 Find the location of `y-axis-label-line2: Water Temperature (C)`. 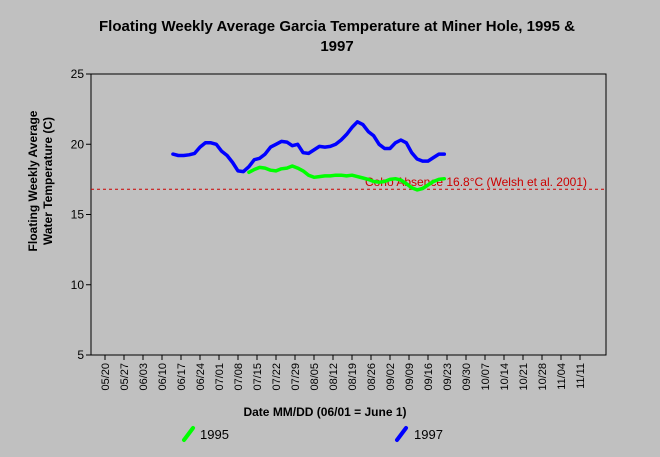

y-axis-label-line2: Water Temperature (C) is located at coordinates (48, 181).